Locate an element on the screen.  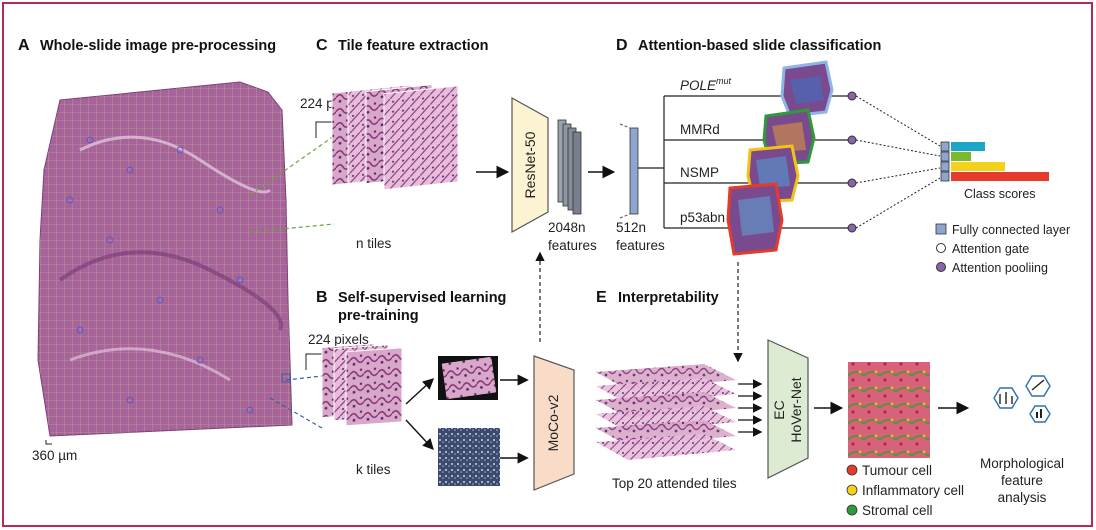
n-tiles-stack is located at coordinates (395, 137).